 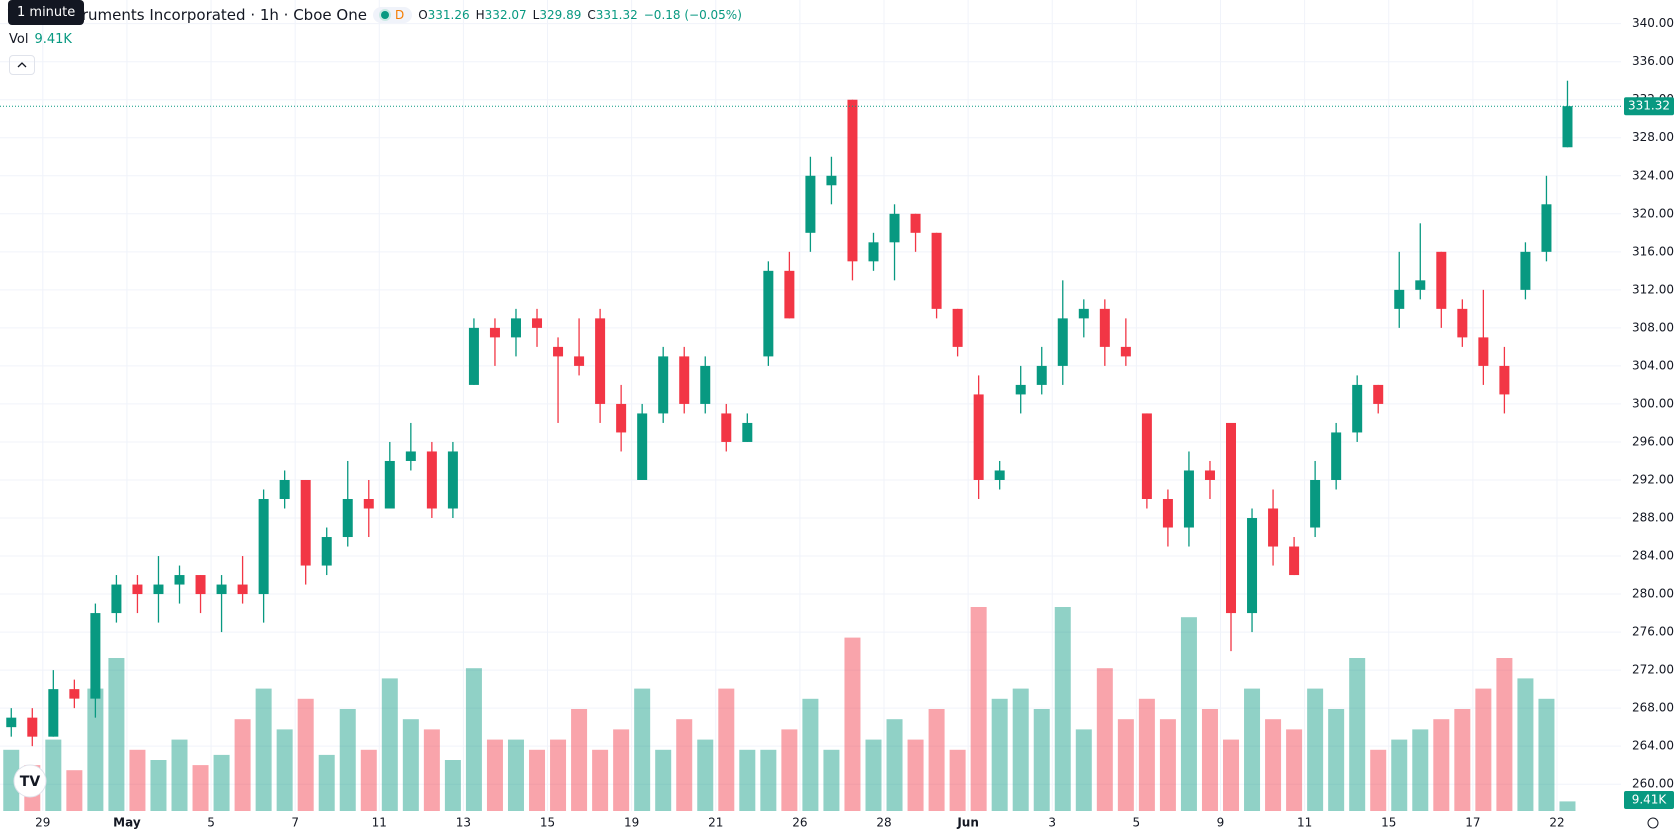 What do you see at coordinates (1653, 327) in the screenshot?
I see `y-tick-label: 308.00` at bounding box center [1653, 327].